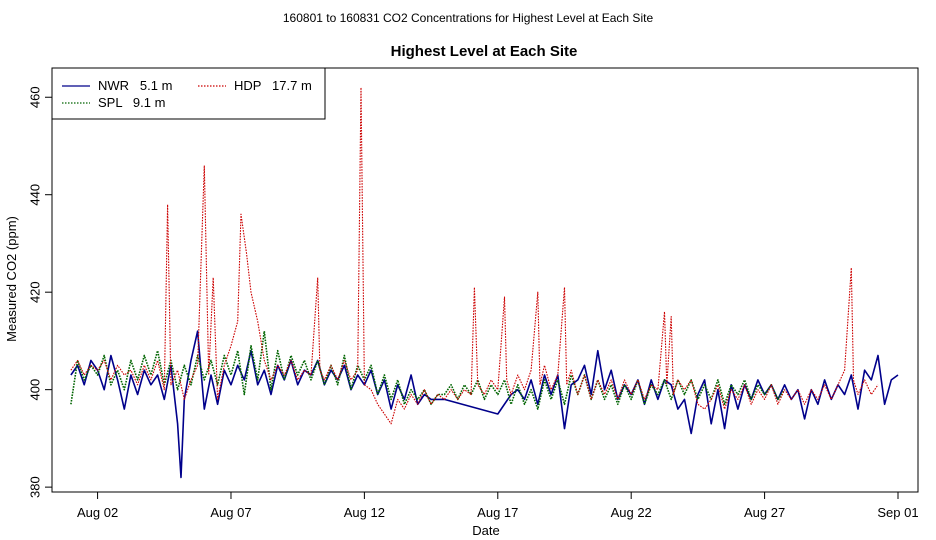  Describe the element at coordinates (34, 292) in the screenshot. I see `y-tick-label: 420` at that location.